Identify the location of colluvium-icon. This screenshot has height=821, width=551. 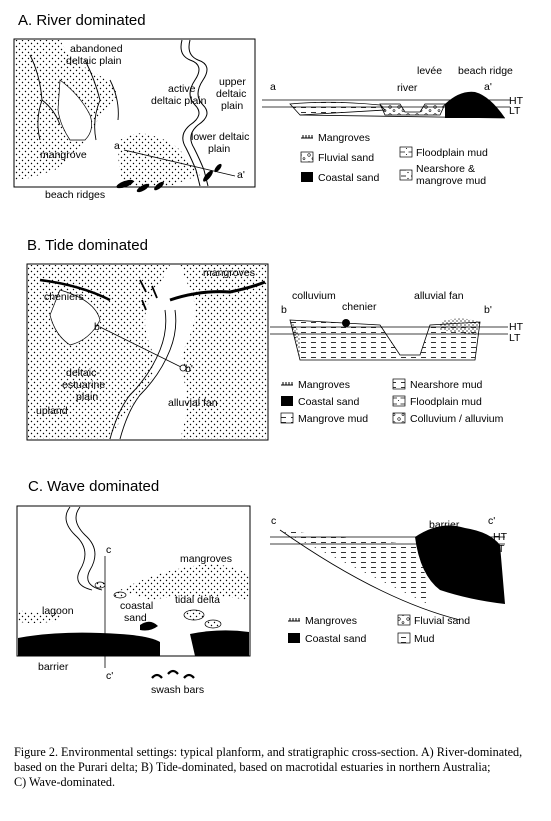
(399, 418).